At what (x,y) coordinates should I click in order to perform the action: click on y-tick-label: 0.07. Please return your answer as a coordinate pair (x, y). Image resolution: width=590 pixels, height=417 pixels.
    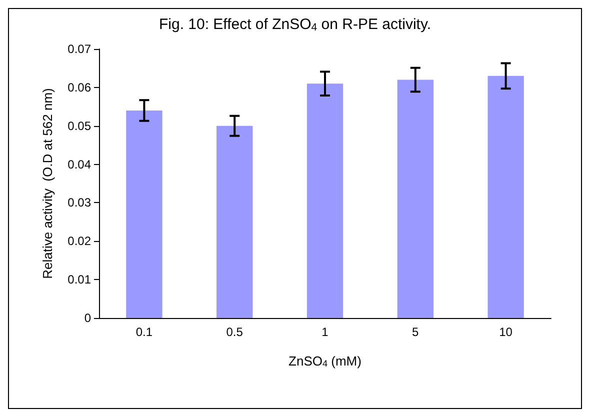
    Looking at the image, I should click on (80, 49).